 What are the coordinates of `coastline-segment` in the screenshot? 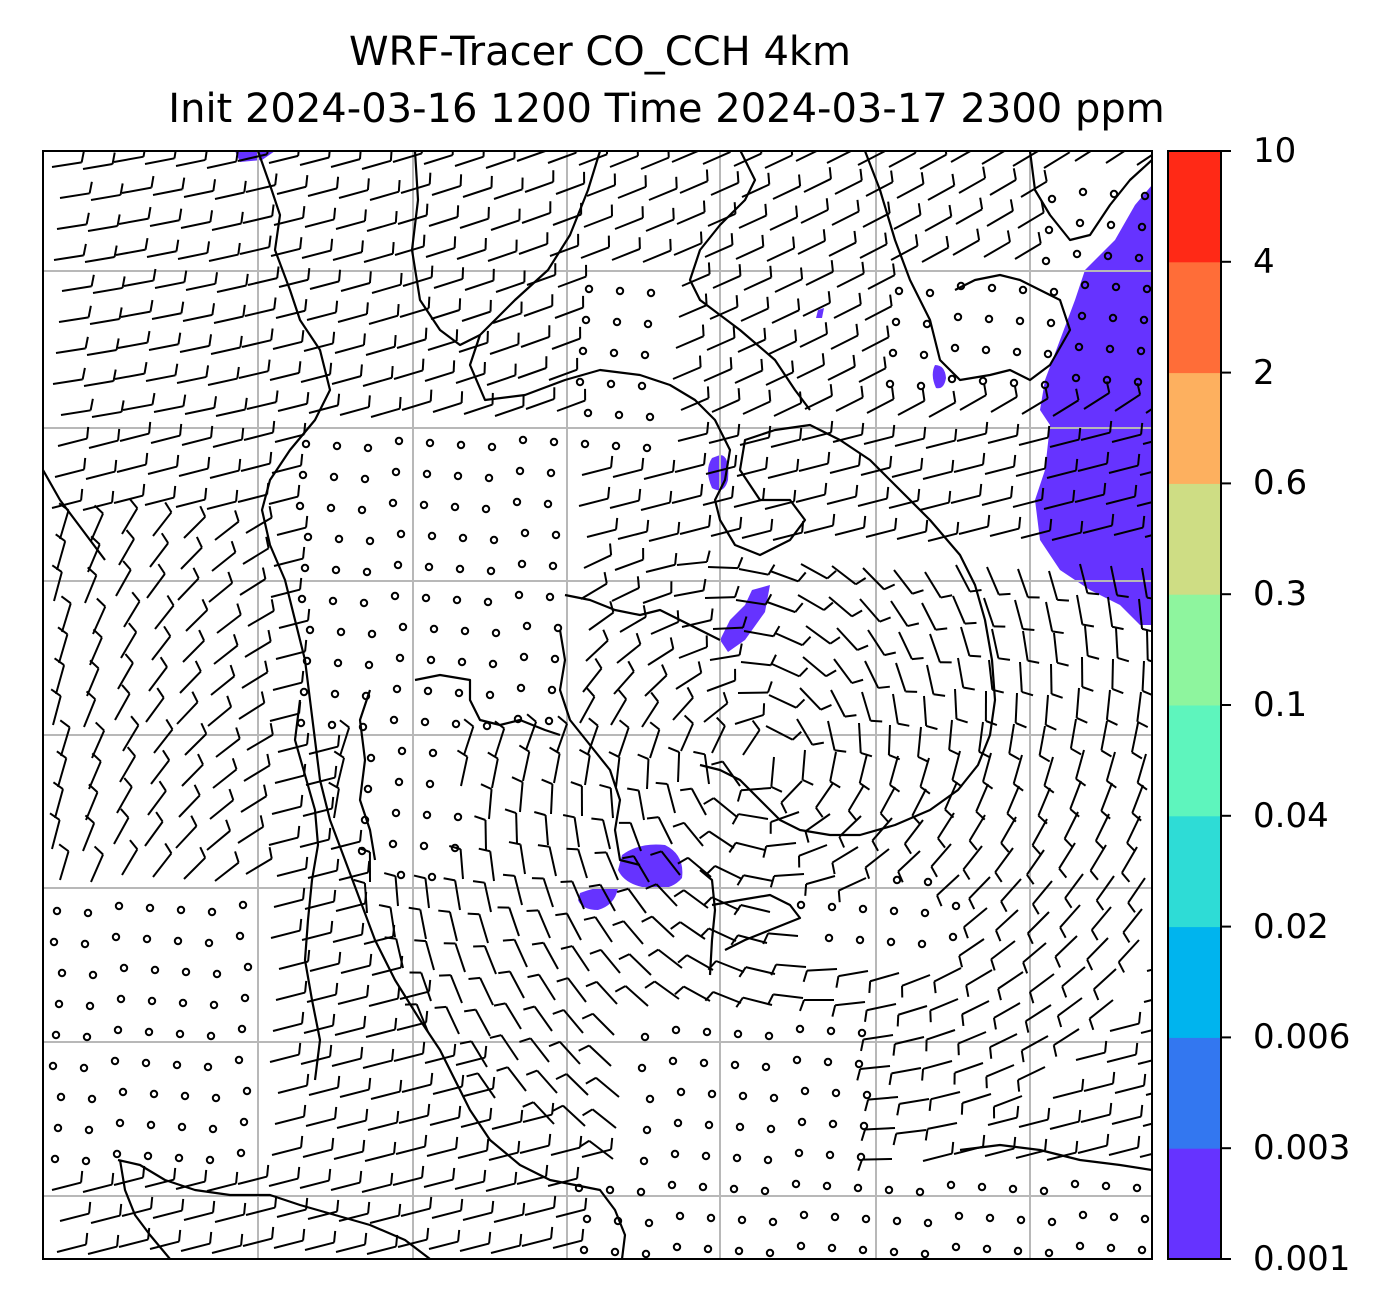 It's located at (487, 705).